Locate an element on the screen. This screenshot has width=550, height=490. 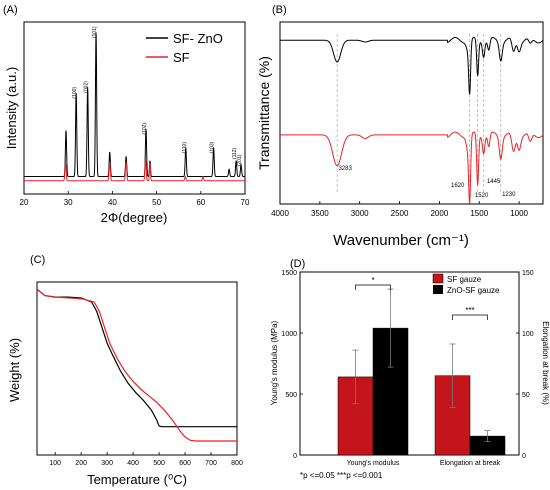
band-label: 1230 is located at coordinates (509, 195).